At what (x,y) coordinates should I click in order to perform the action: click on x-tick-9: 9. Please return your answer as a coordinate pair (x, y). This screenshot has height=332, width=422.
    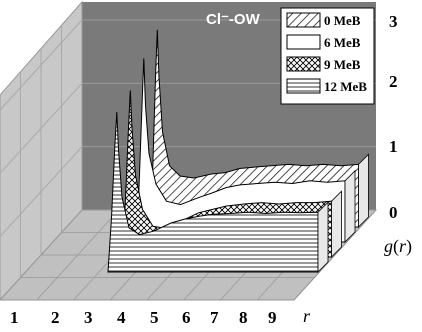
    Looking at the image, I should click on (272, 317).